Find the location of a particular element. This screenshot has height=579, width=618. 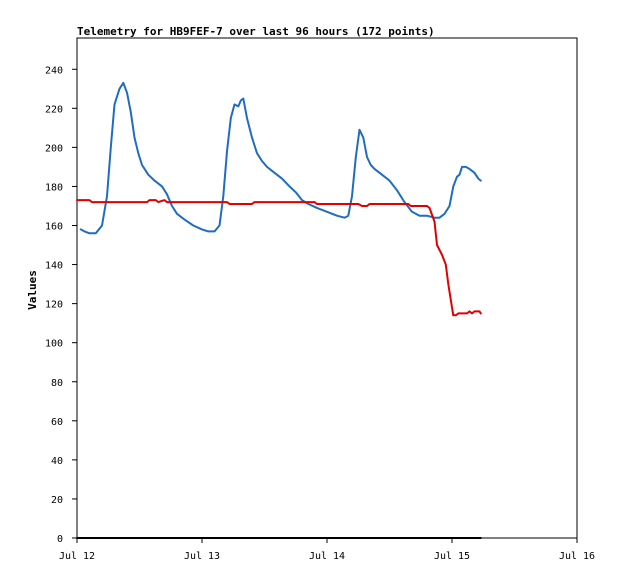

x-tick-label: Jul 12 is located at coordinates (77, 556).